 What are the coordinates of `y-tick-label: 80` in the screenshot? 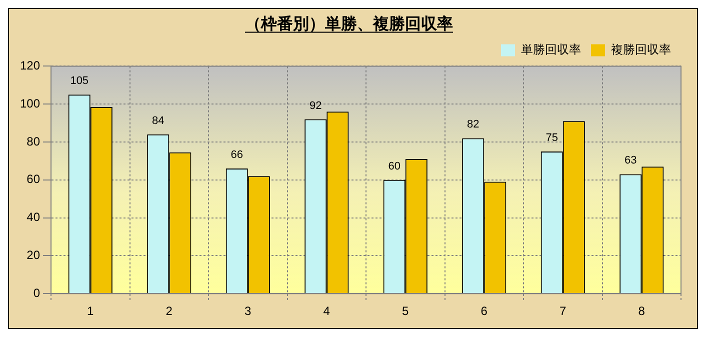 It's located at (33, 141).